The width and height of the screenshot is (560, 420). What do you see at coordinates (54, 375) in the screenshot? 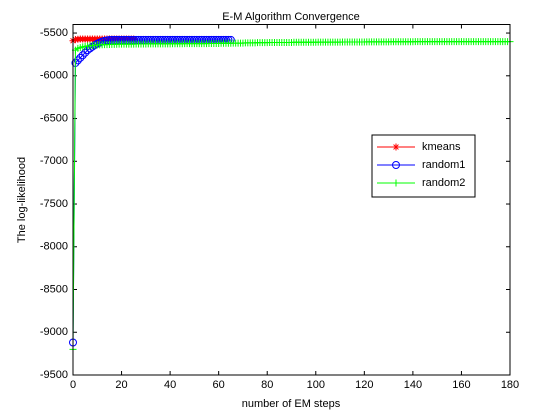
I see `y-tick-label: -9500` at bounding box center [54, 375].